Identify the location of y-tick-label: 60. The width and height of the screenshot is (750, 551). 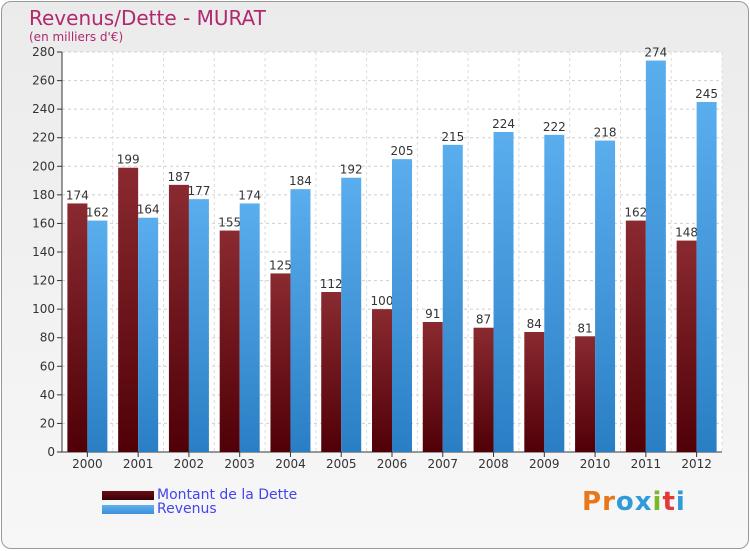
(47, 366).